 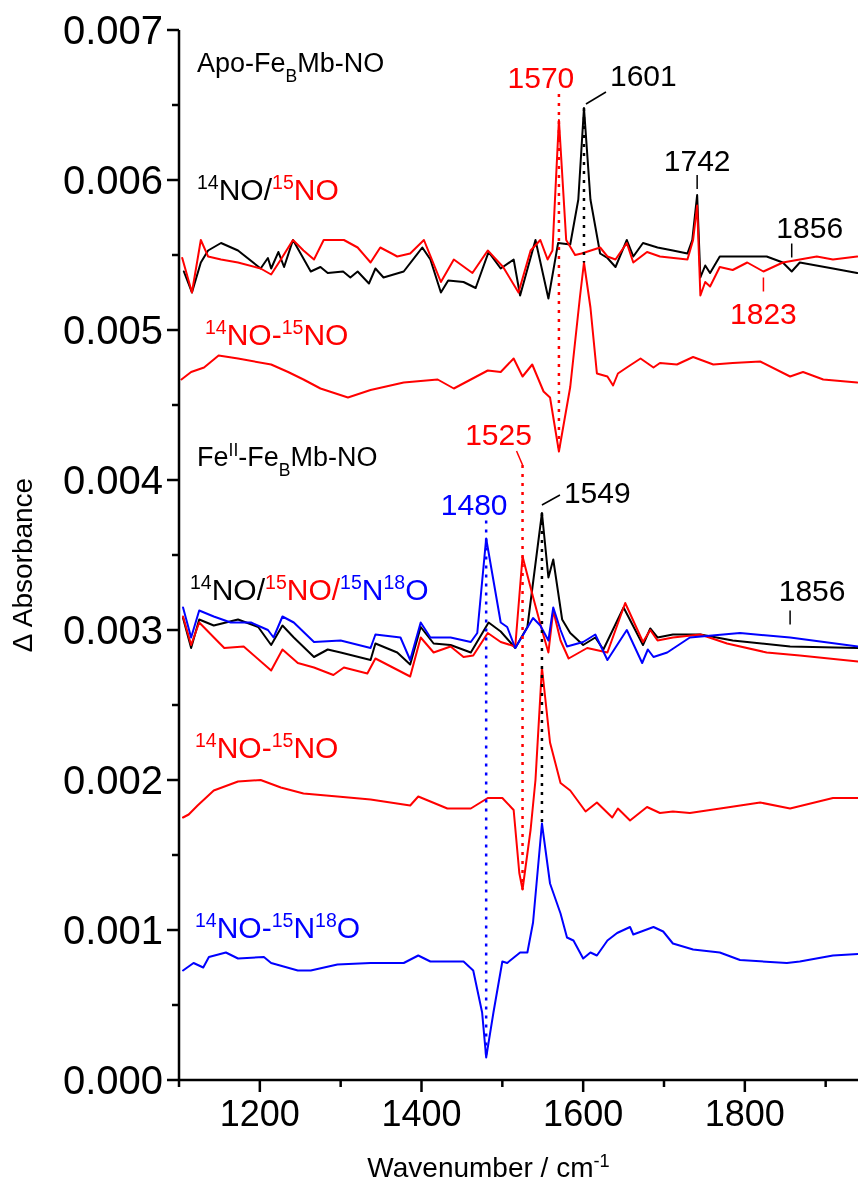 I want to click on annotation: $^{14}$NO-$^{15}$N$^{18}$O, so click(x=278, y=926).